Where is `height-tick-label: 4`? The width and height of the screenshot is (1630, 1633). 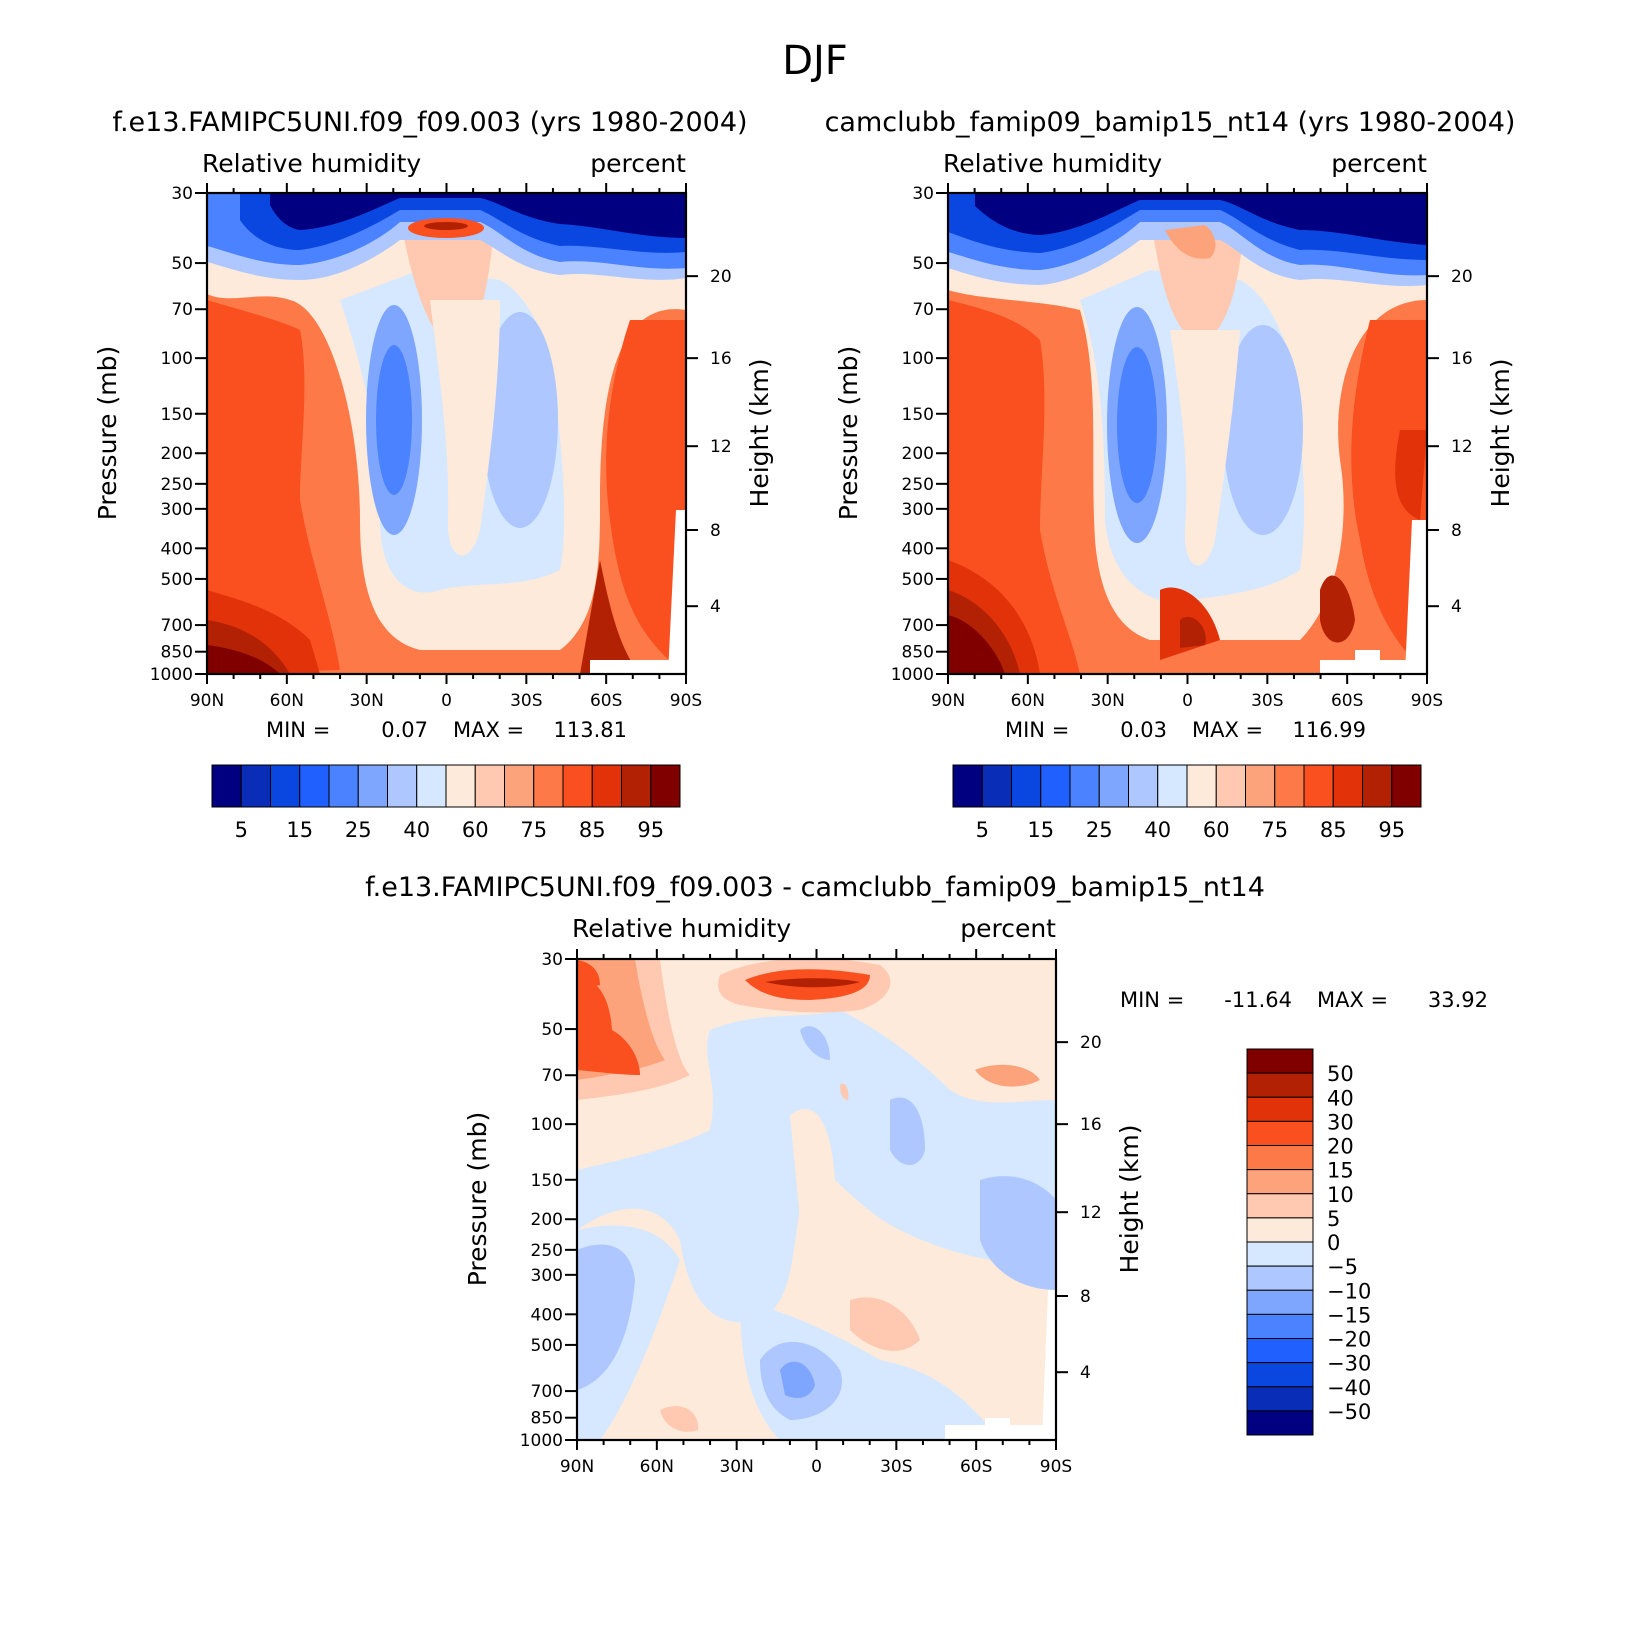 height-tick-label: 4 is located at coordinates (1085, 1373).